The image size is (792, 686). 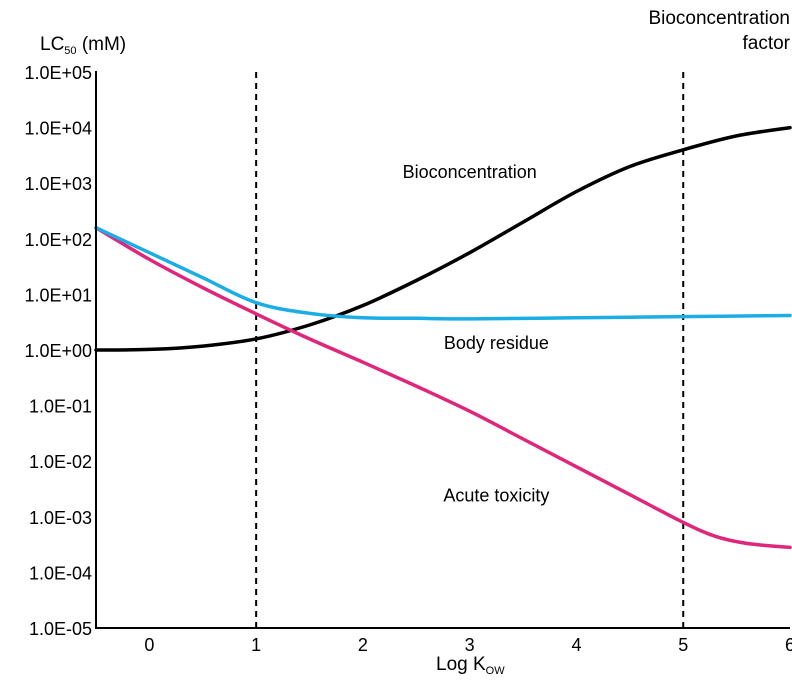 What do you see at coordinates (58, 240) in the screenshot?
I see `y-tick-label: 1.0E+02` at bounding box center [58, 240].